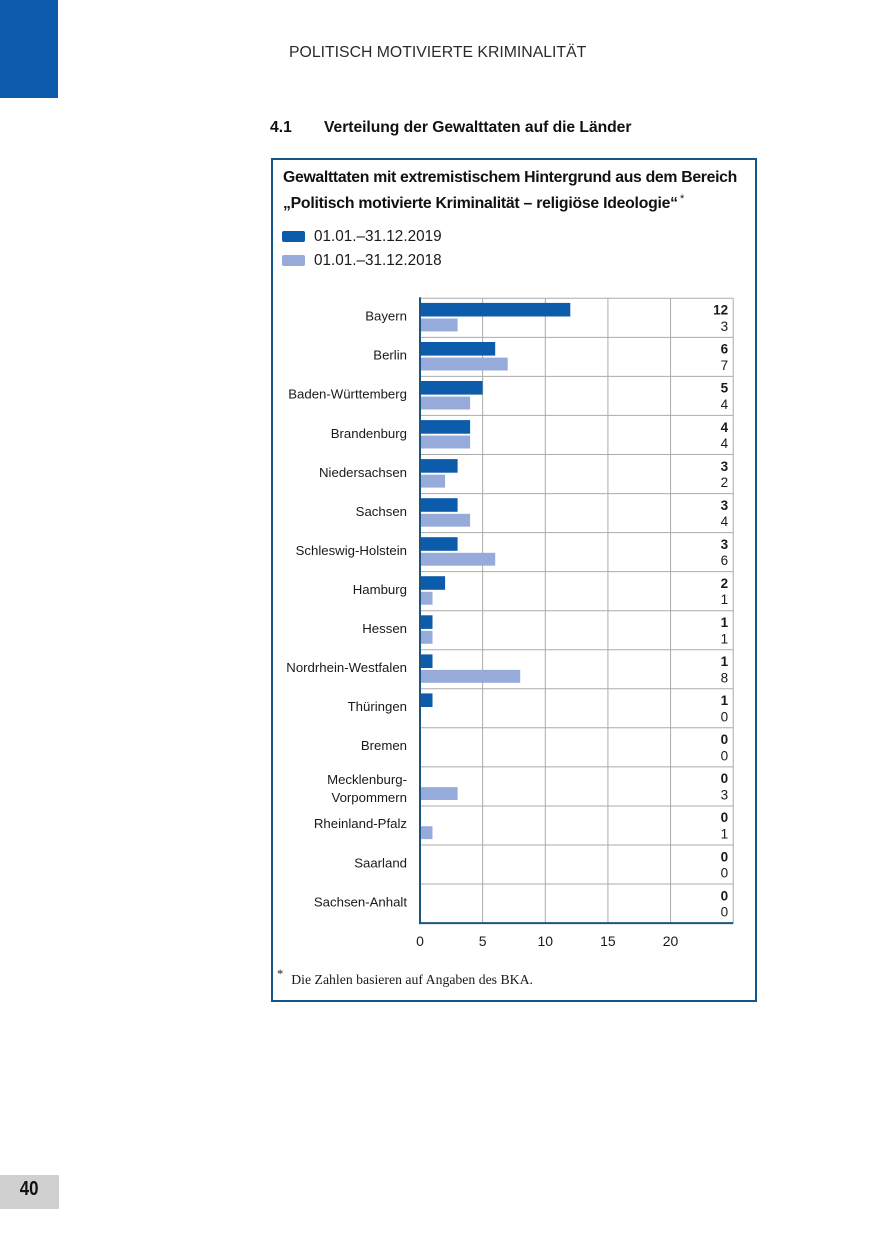  I want to click on svg-text: Berlin, so click(390, 355).